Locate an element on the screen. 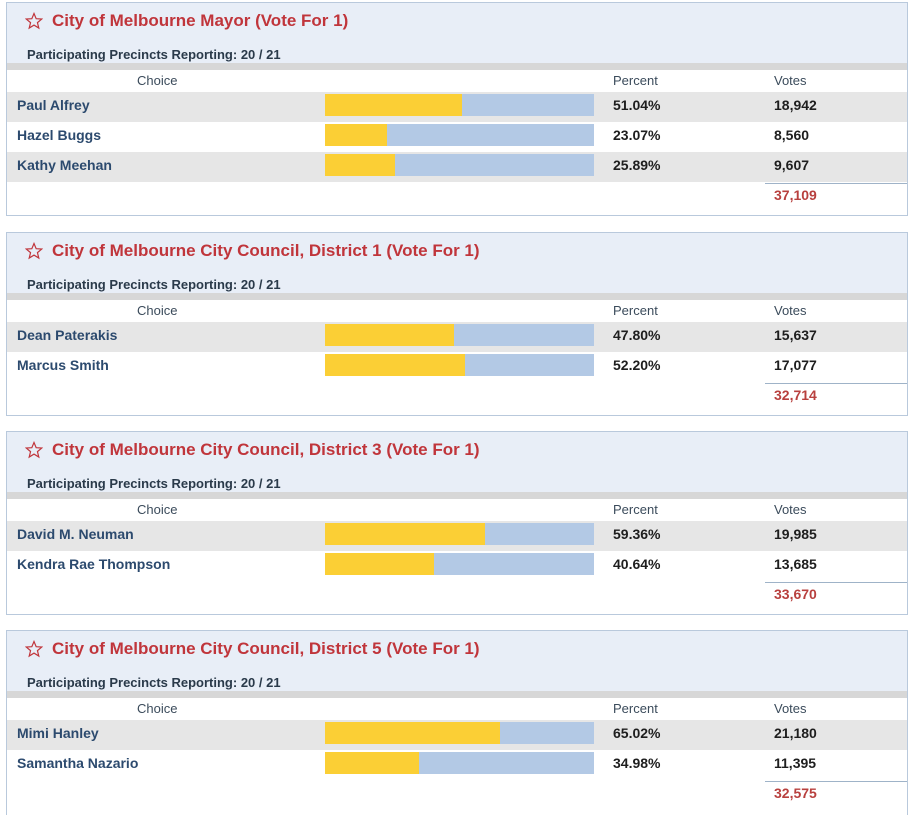  candidate-name: Kendra Rae Thompson is located at coordinates (94, 564).